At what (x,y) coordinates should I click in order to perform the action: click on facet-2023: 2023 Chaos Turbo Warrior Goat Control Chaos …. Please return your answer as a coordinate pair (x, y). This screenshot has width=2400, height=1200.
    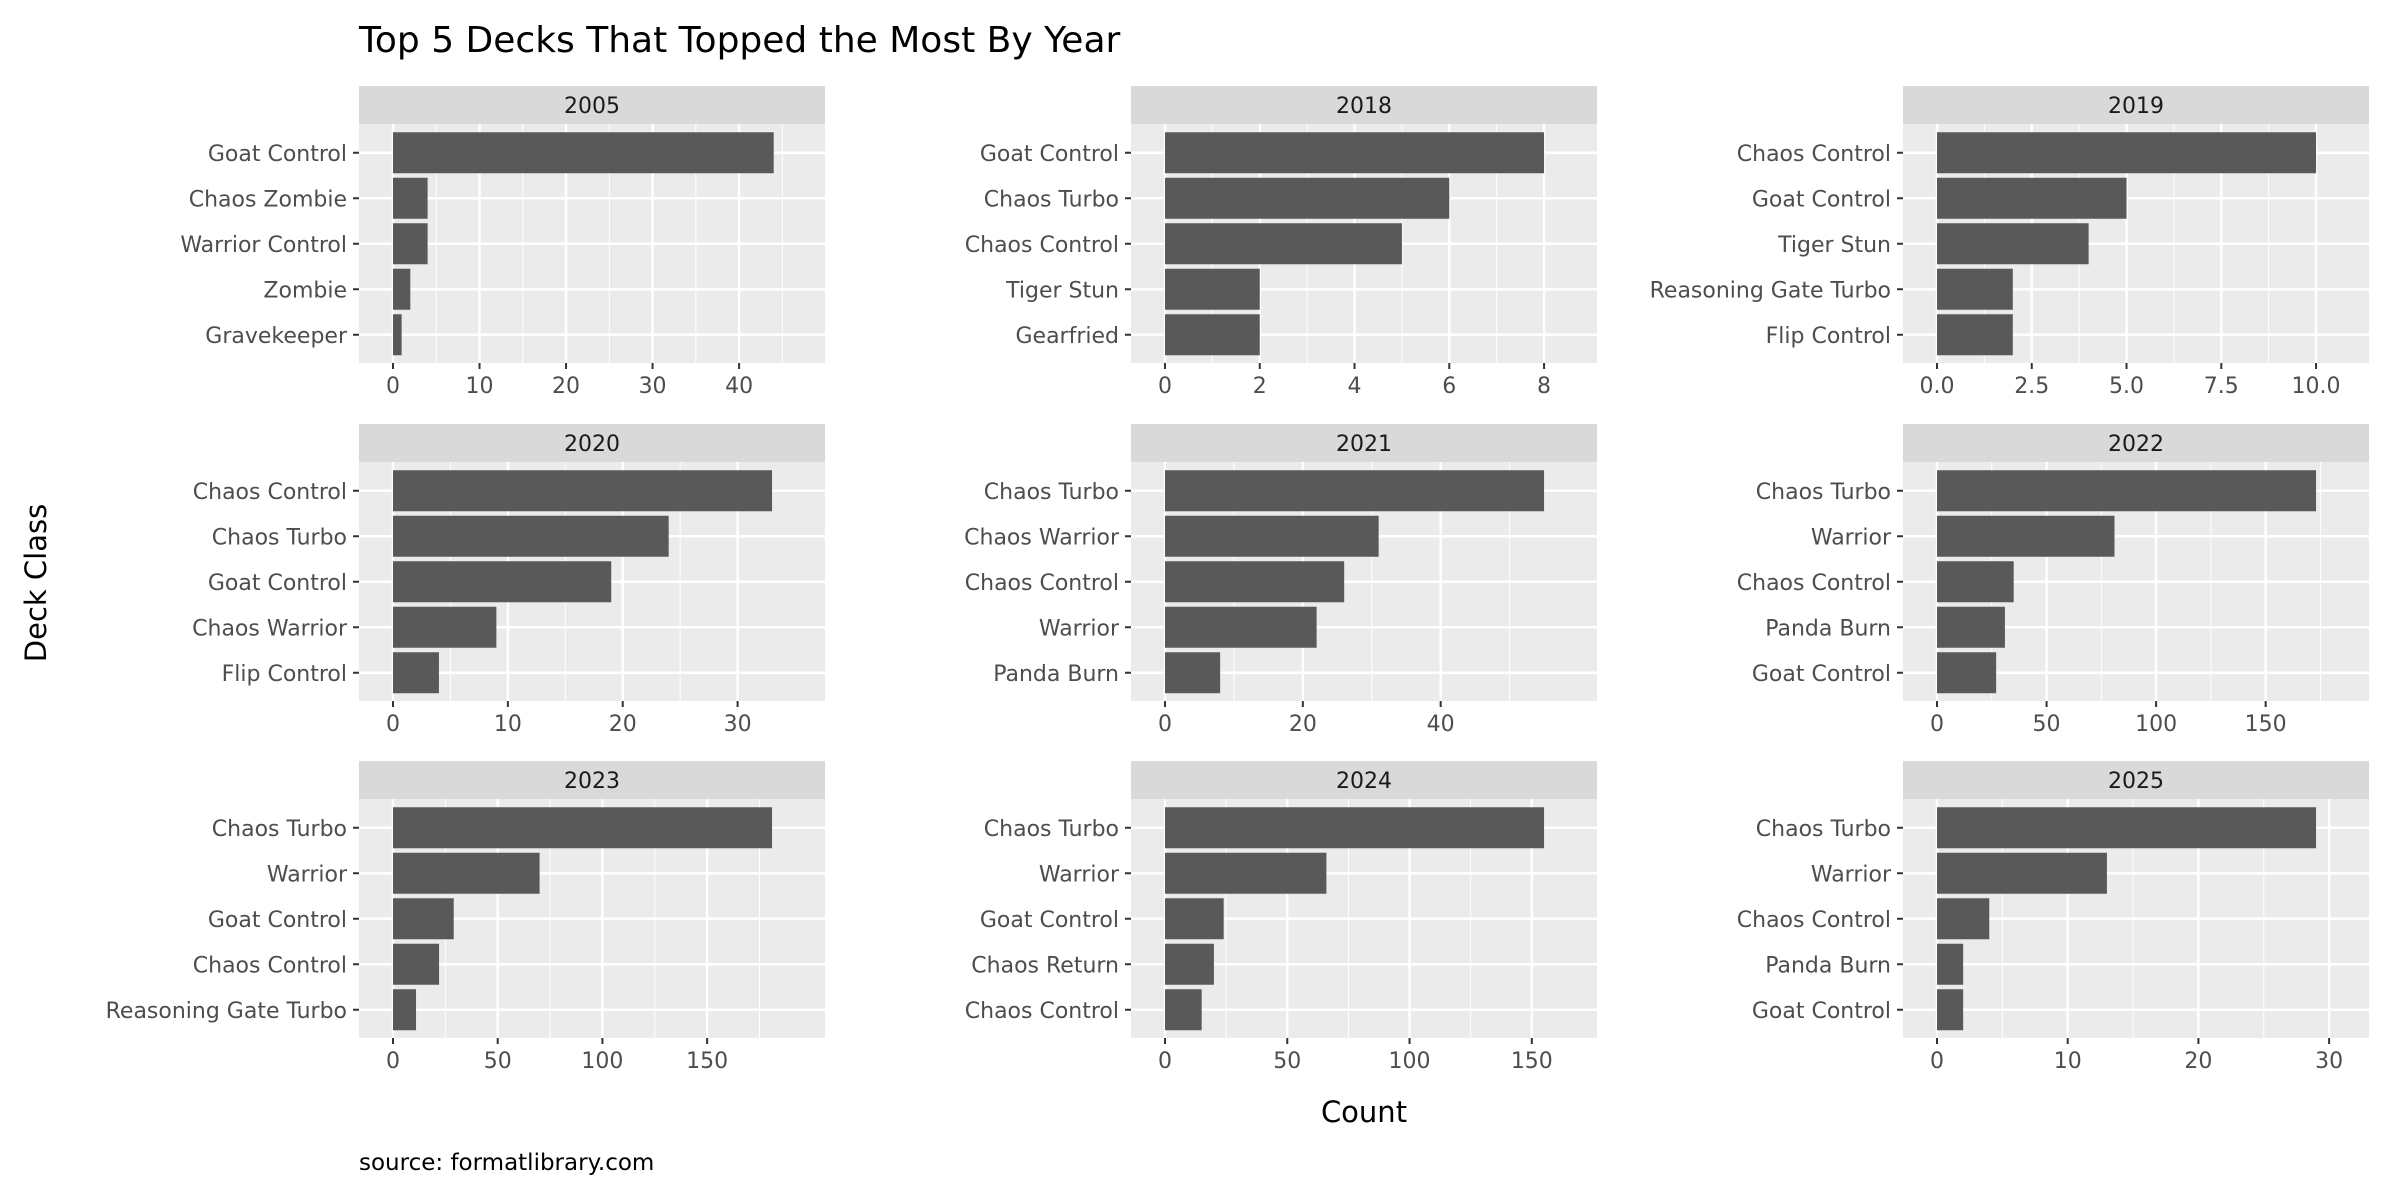
    Looking at the image, I should click on (465, 917).